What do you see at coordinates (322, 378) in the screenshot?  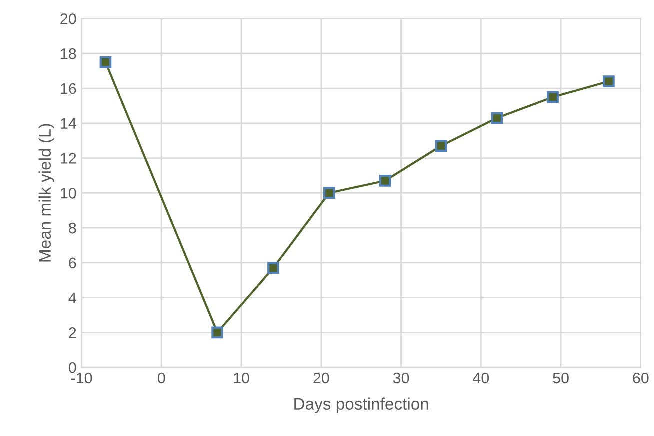 I see `x-tick-label: 20` at bounding box center [322, 378].